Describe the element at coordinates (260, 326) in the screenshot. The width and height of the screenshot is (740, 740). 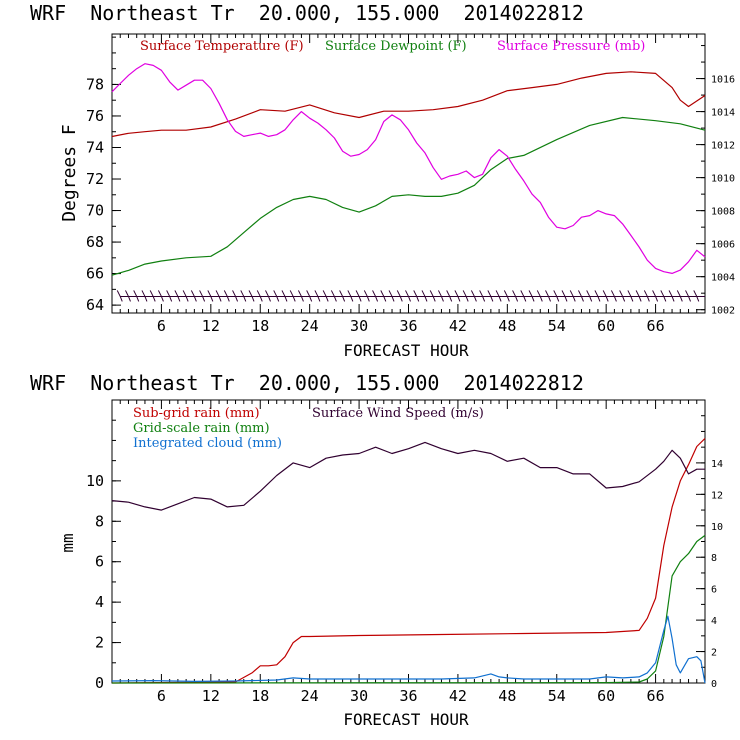
I see `x-tick-label: 18` at that location.